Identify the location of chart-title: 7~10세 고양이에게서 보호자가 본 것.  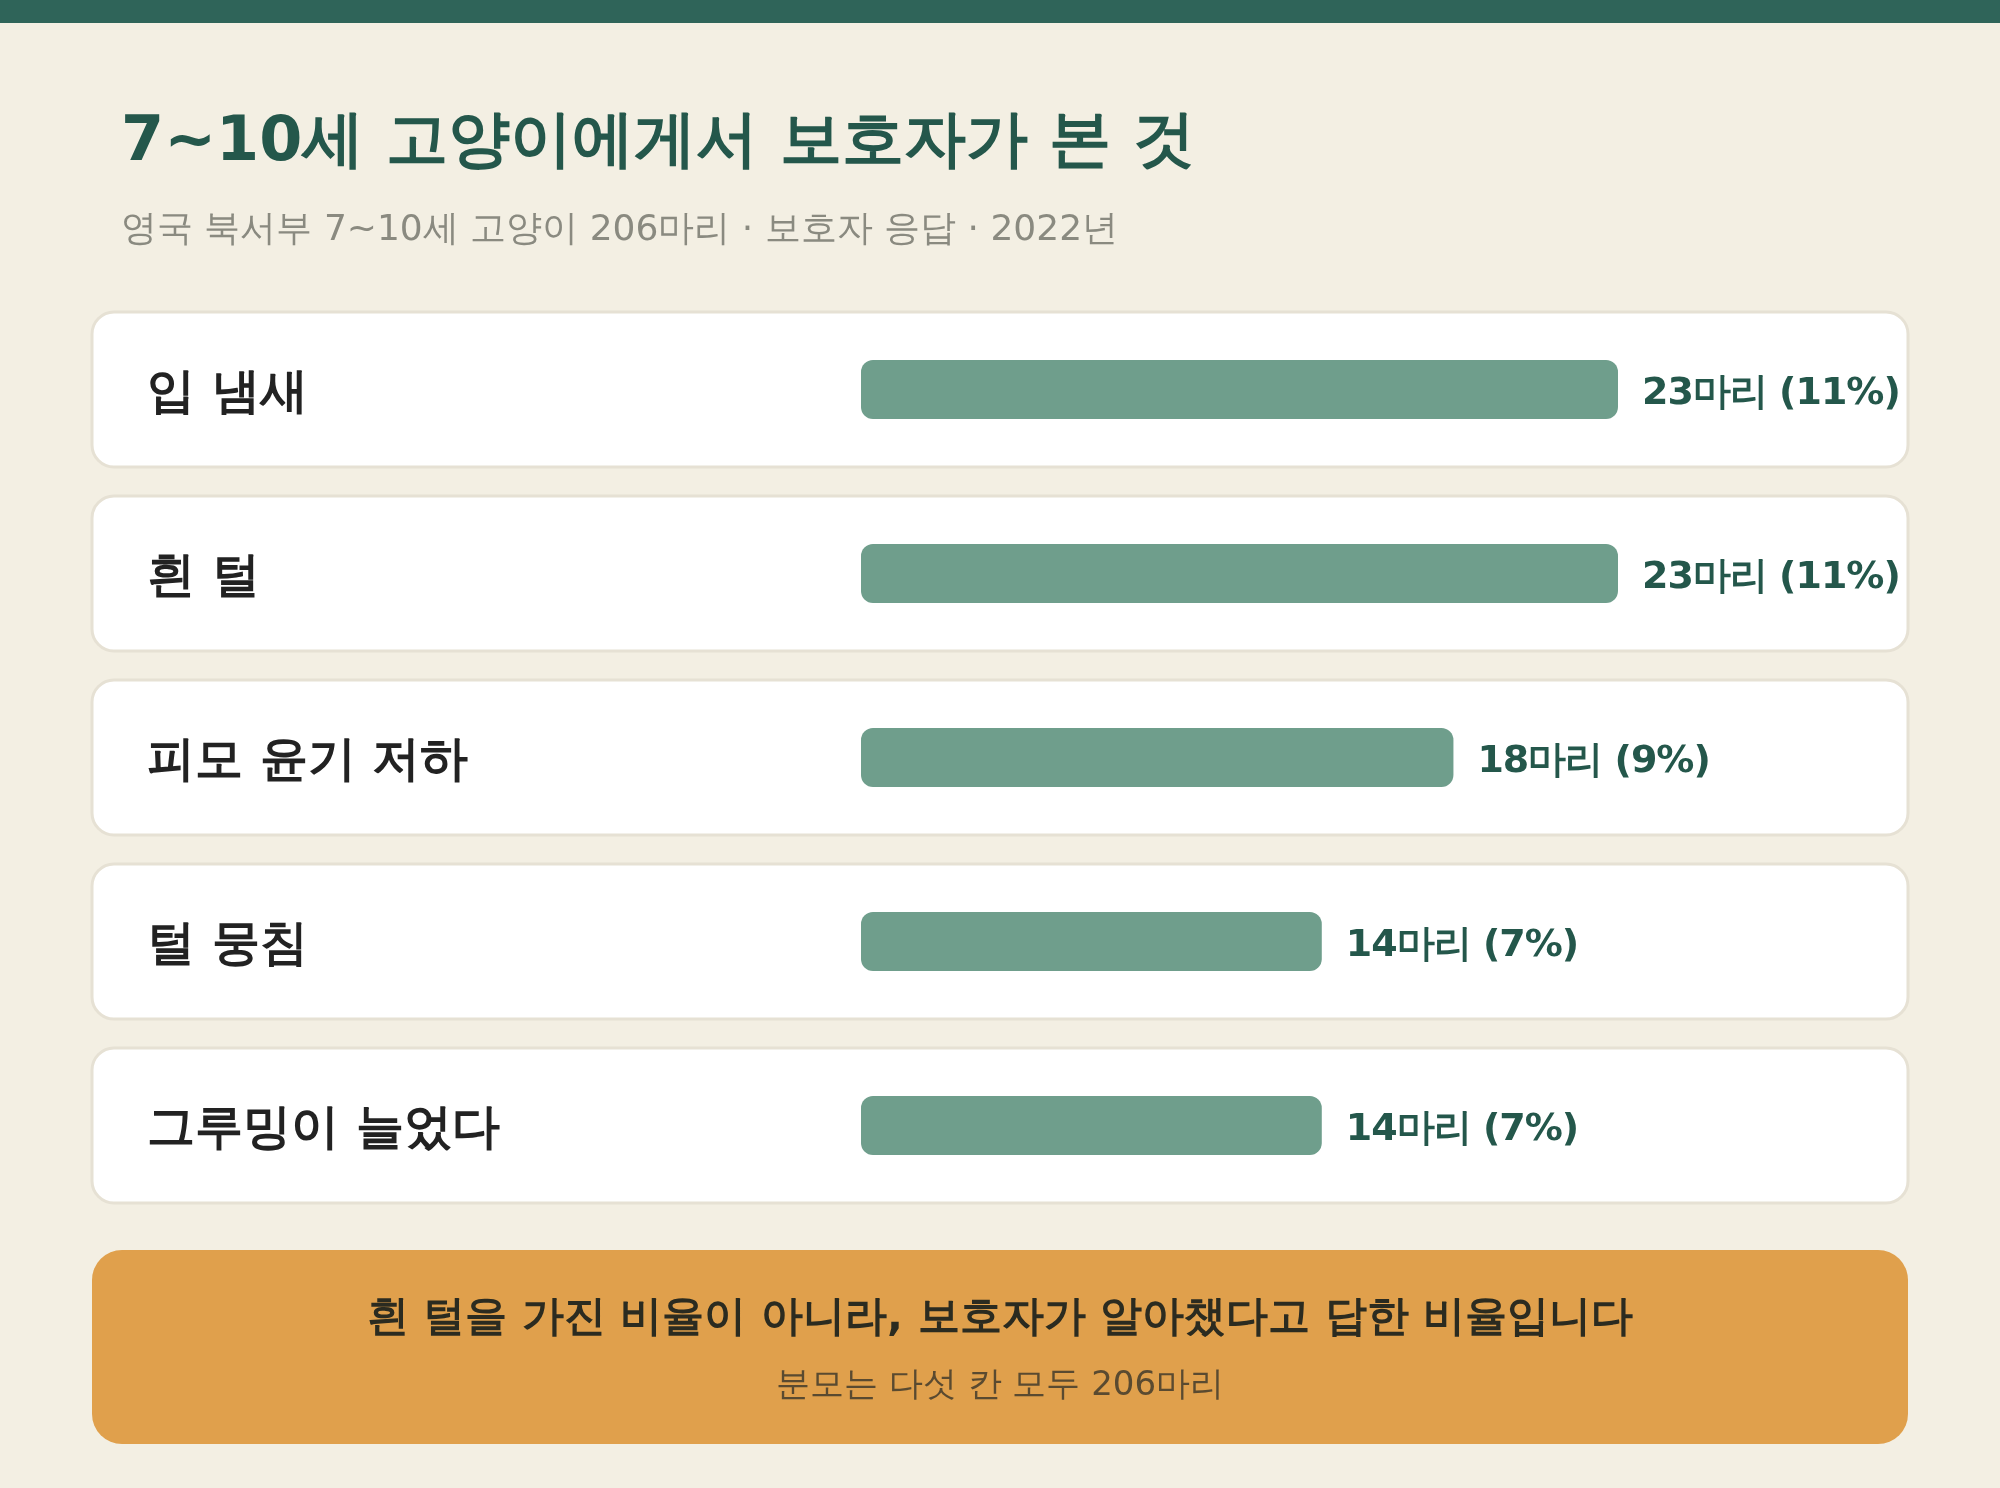
(658, 138).